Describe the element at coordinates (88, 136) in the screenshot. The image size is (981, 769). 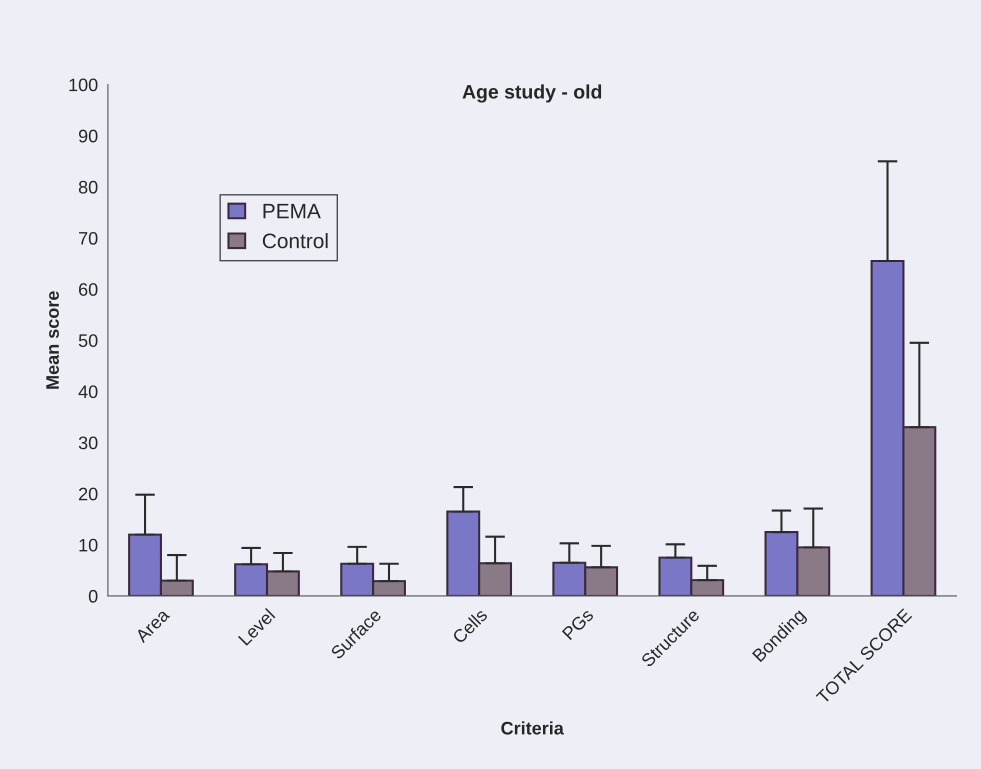
I see `y-tick-label: 90` at that location.